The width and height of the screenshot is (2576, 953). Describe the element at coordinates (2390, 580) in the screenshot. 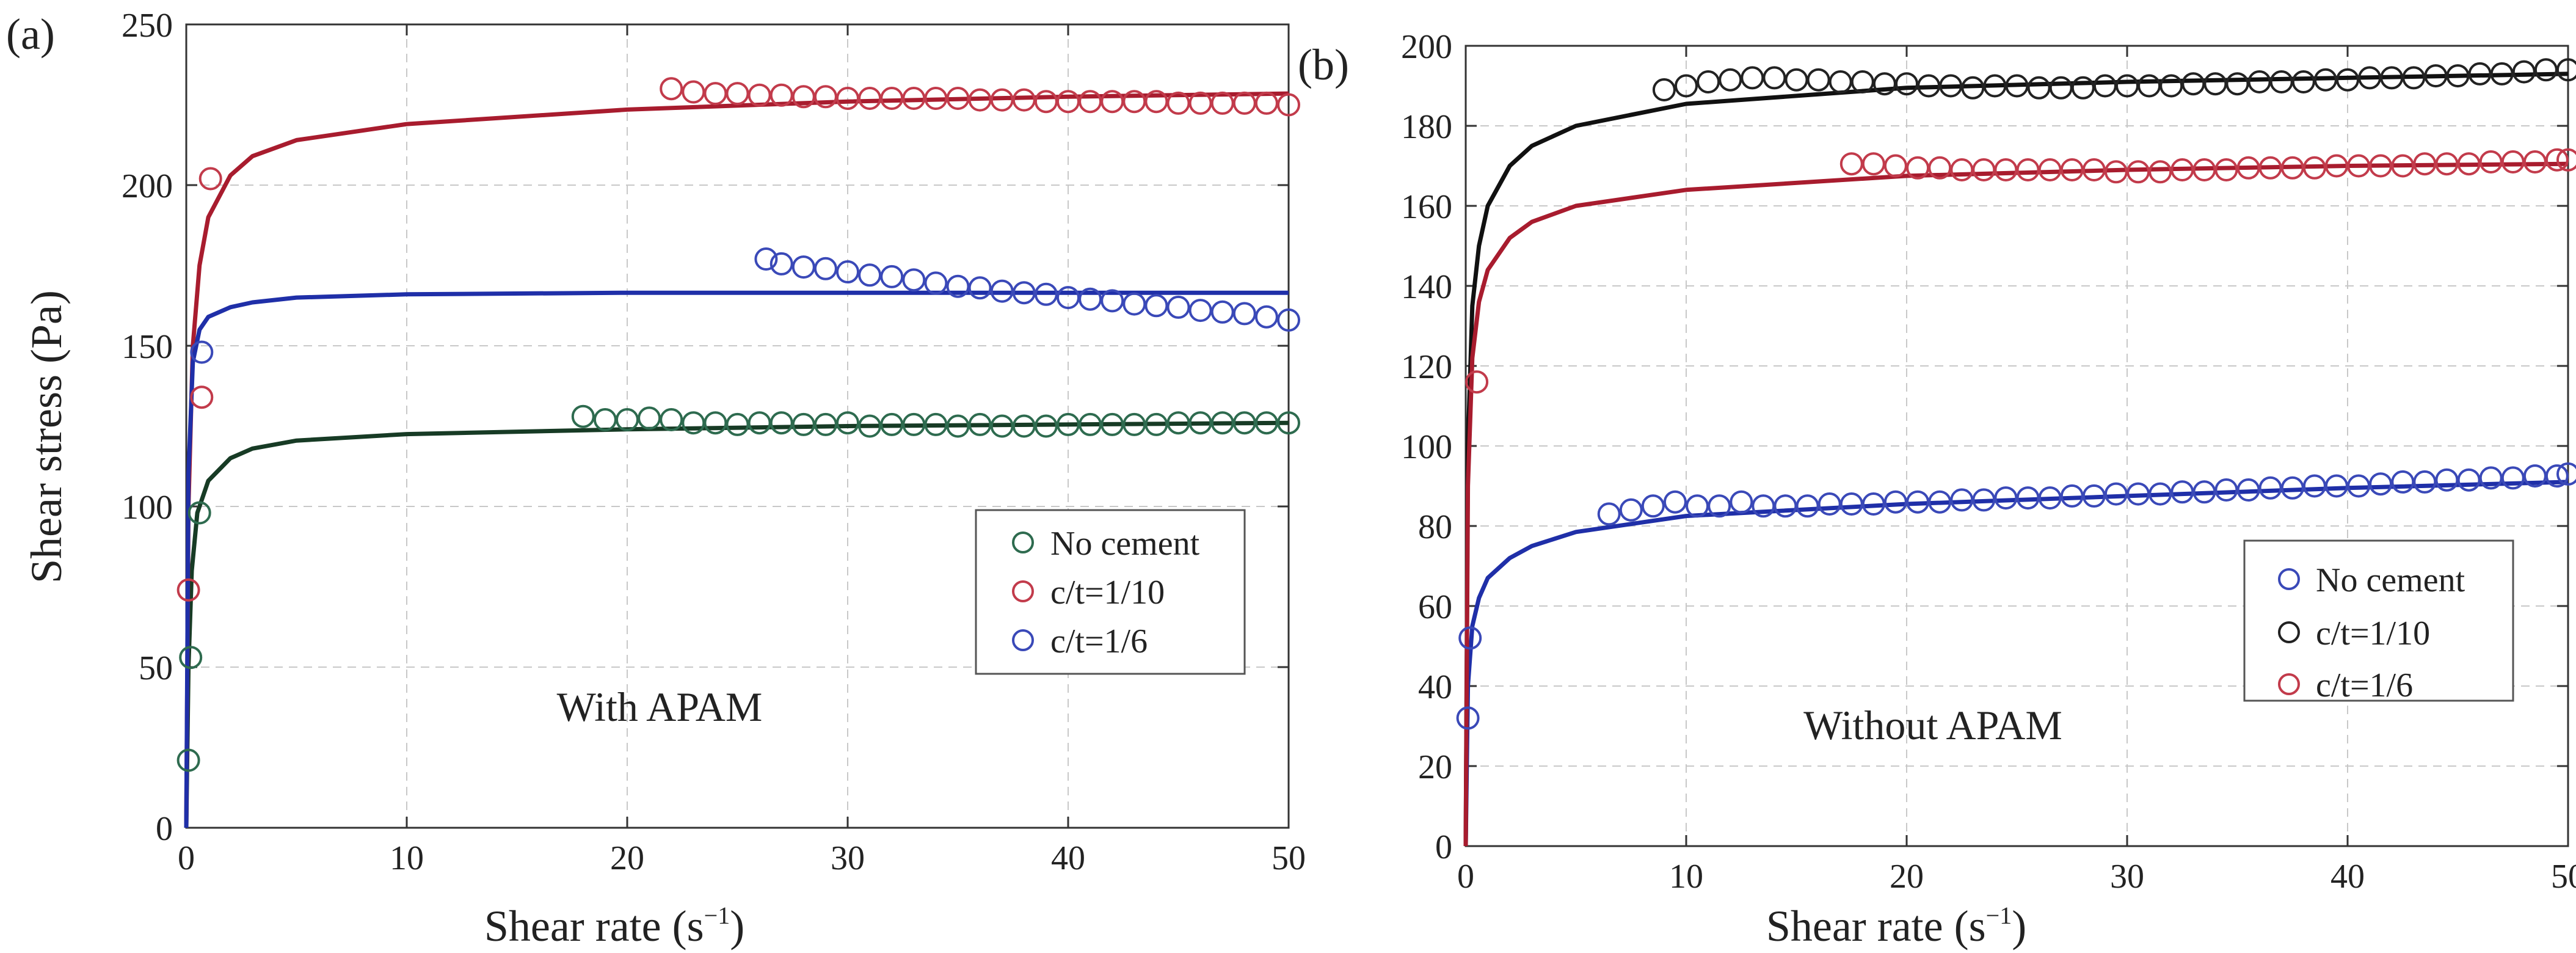

I see `panel-b-legend-label-0: No cement` at that location.